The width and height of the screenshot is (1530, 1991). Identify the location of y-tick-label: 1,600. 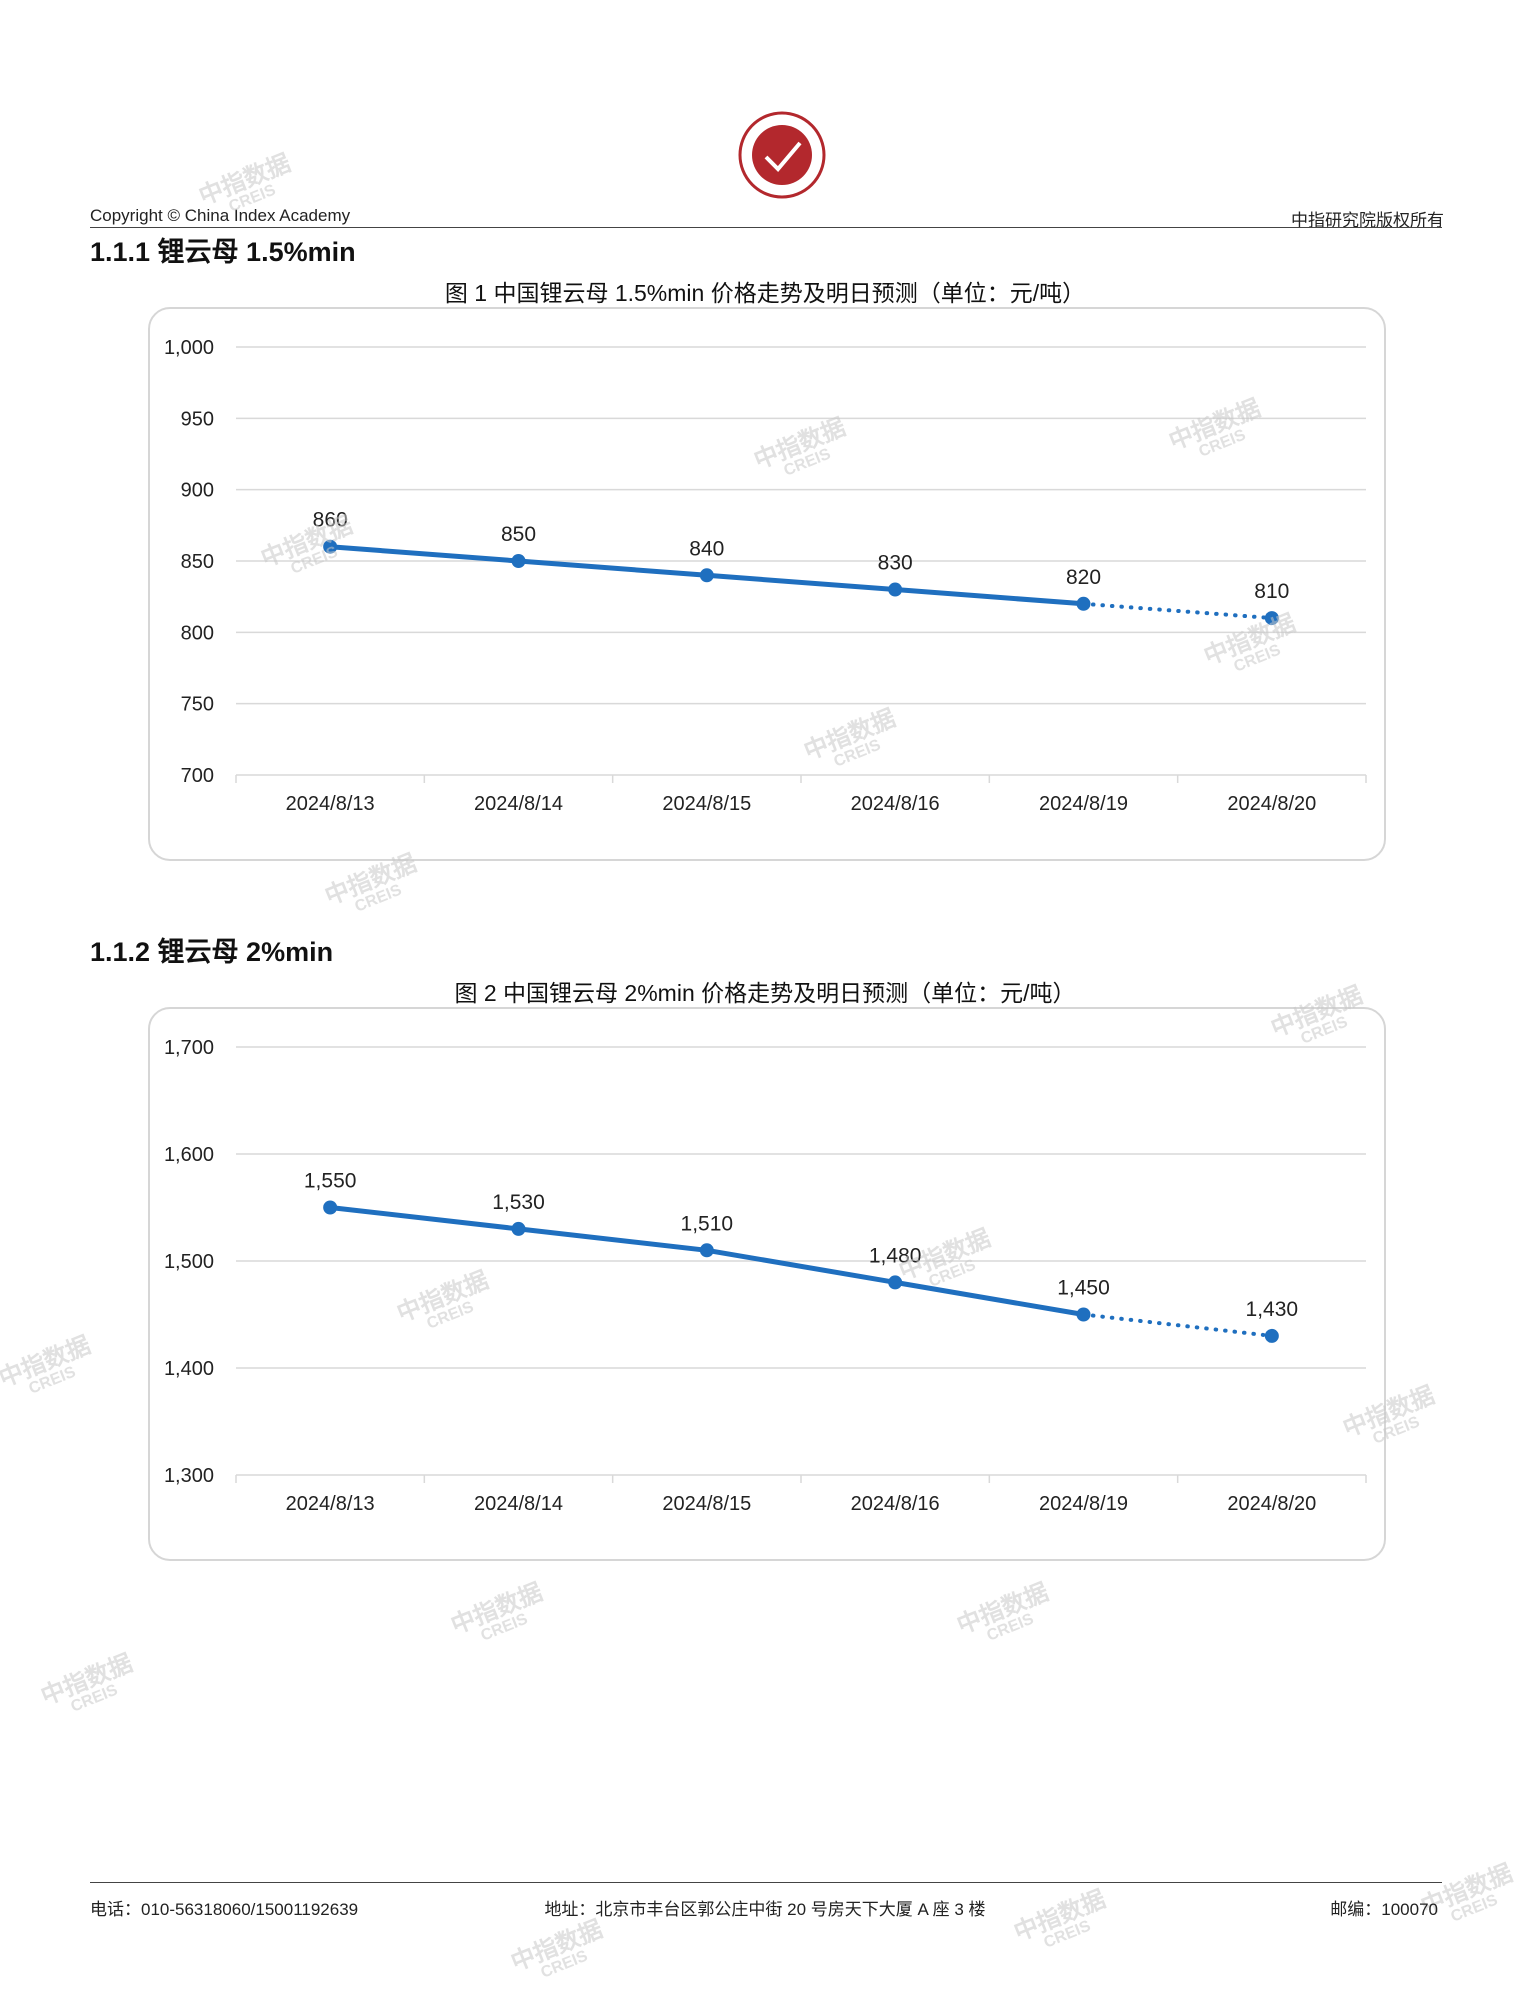
(189, 1155).